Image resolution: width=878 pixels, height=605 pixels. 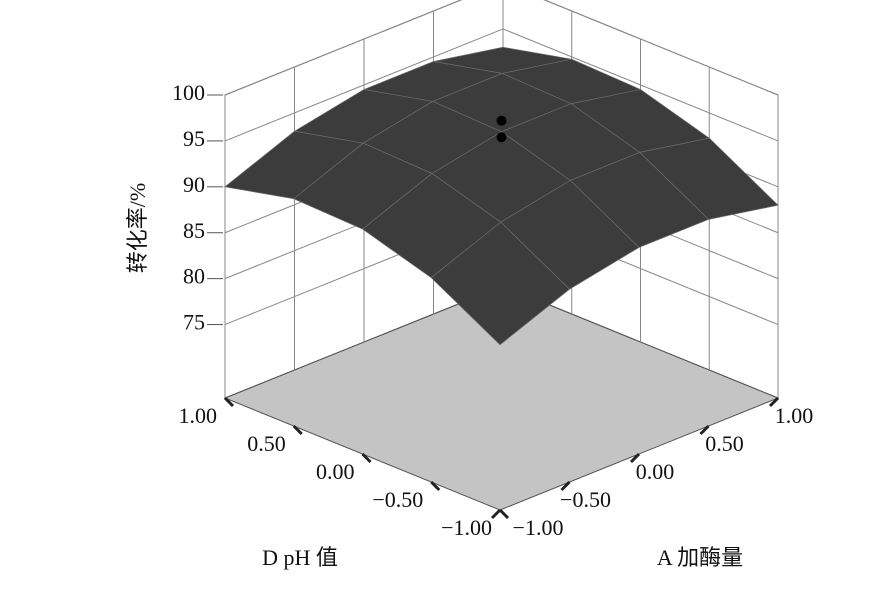 I want to click on y-tick-label: 0.50, so click(x=266, y=443).